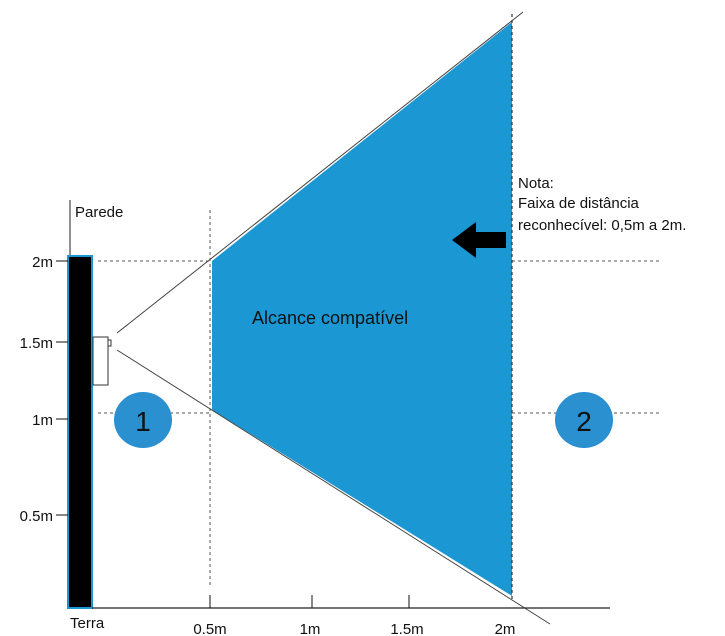  I want to click on marker-2: 2, so click(584, 420).